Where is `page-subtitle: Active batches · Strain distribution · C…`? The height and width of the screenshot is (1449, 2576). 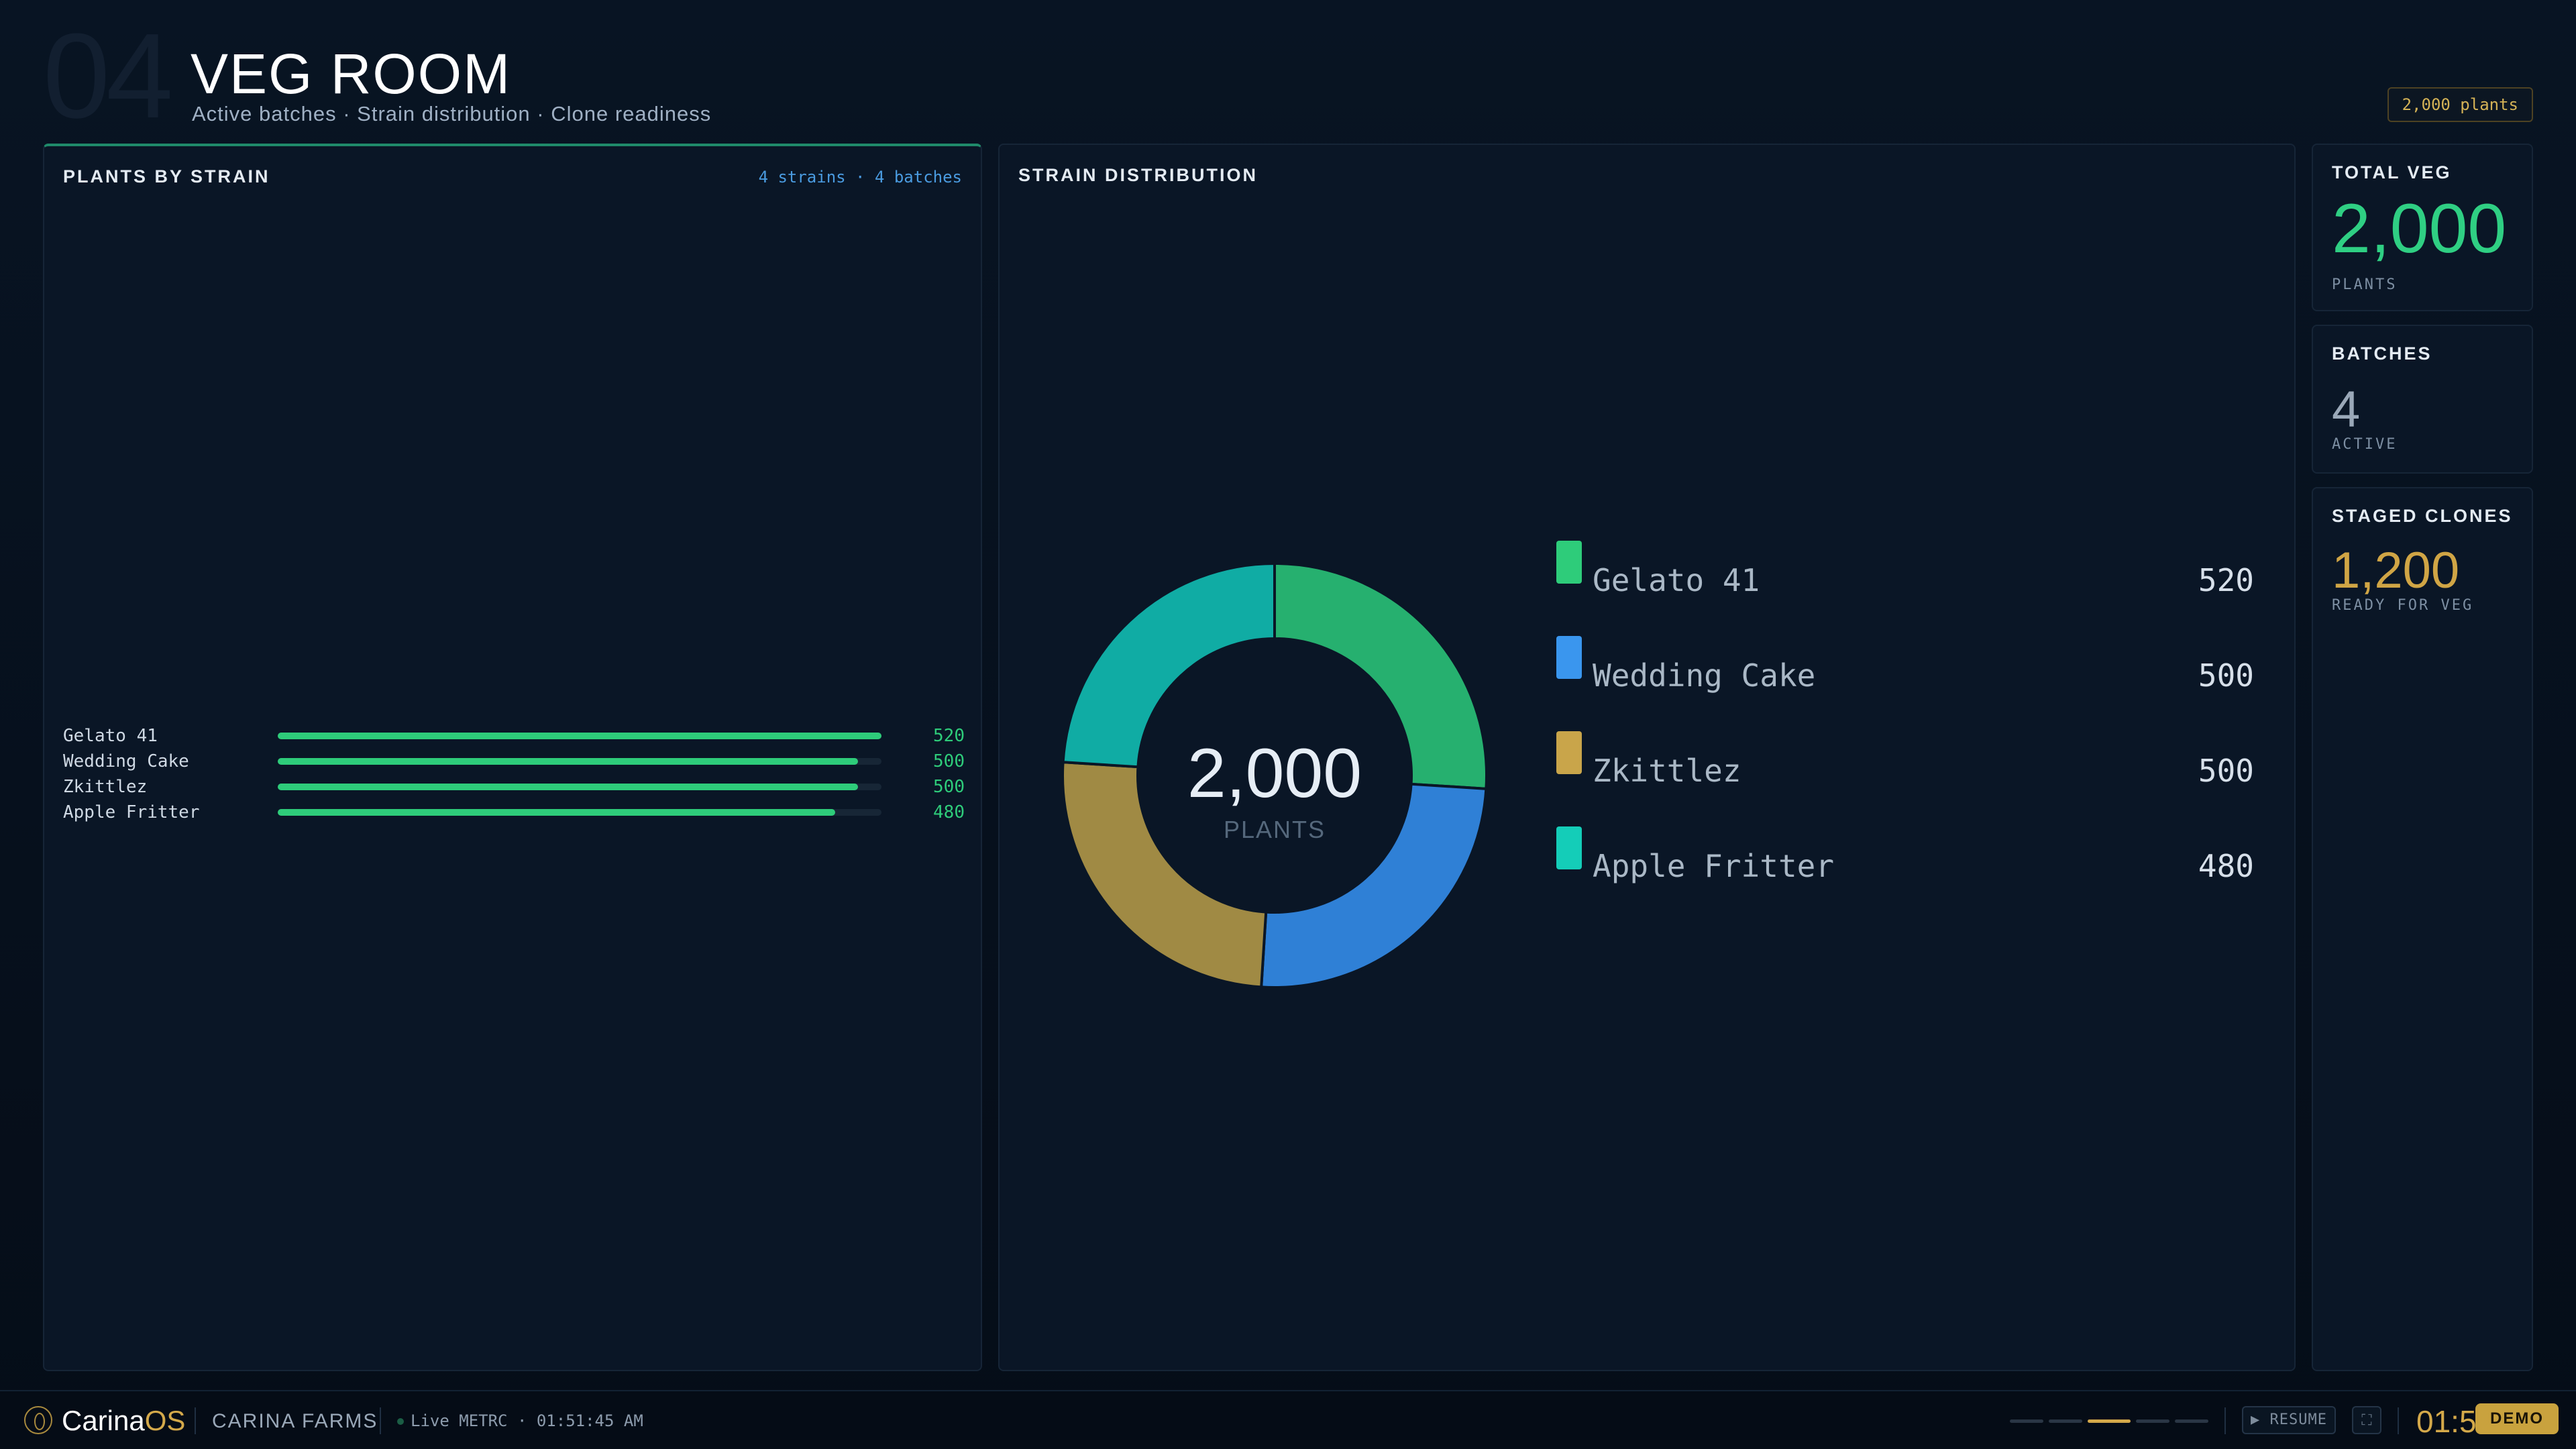 page-subtitle: Active batches · Strain distribution · C… is located at coordinates (452, 113).